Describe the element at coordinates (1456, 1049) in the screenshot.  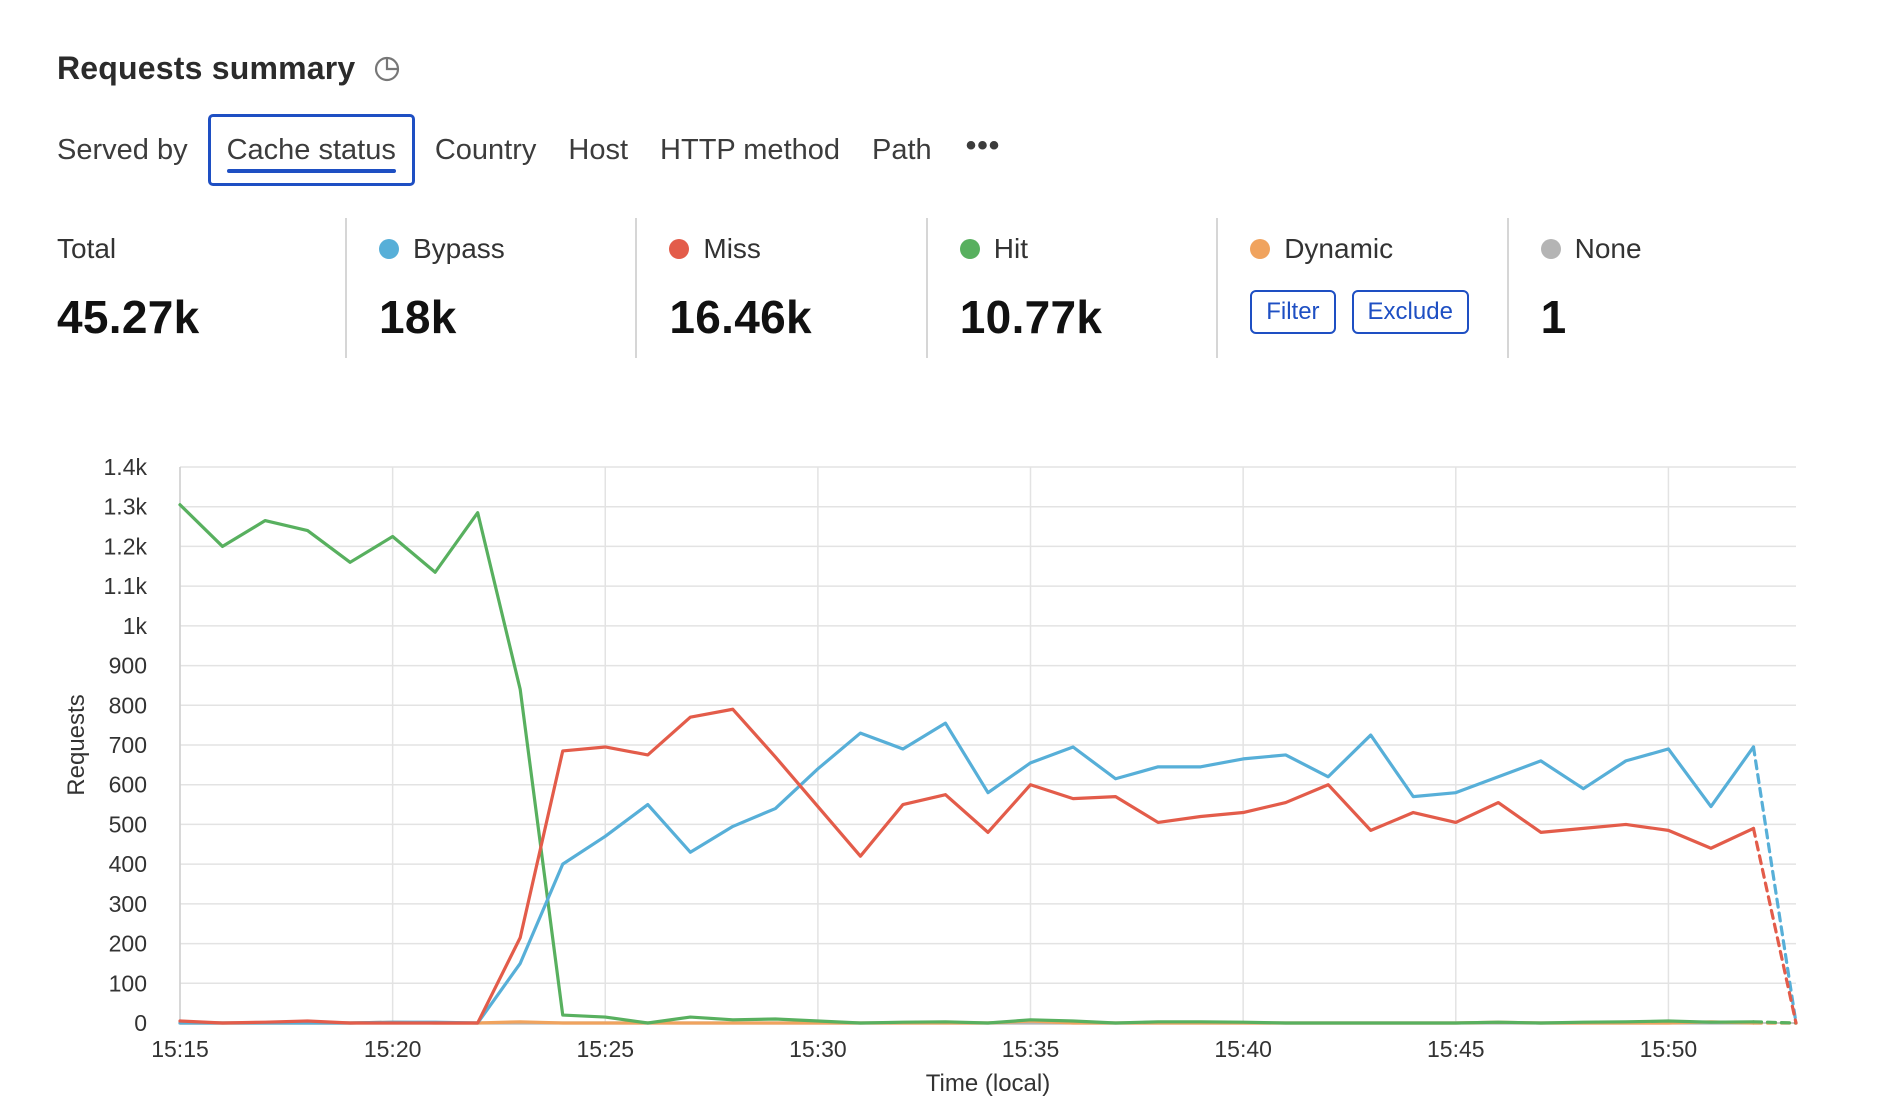
I see `x-tick-label: 15:45` at that location.